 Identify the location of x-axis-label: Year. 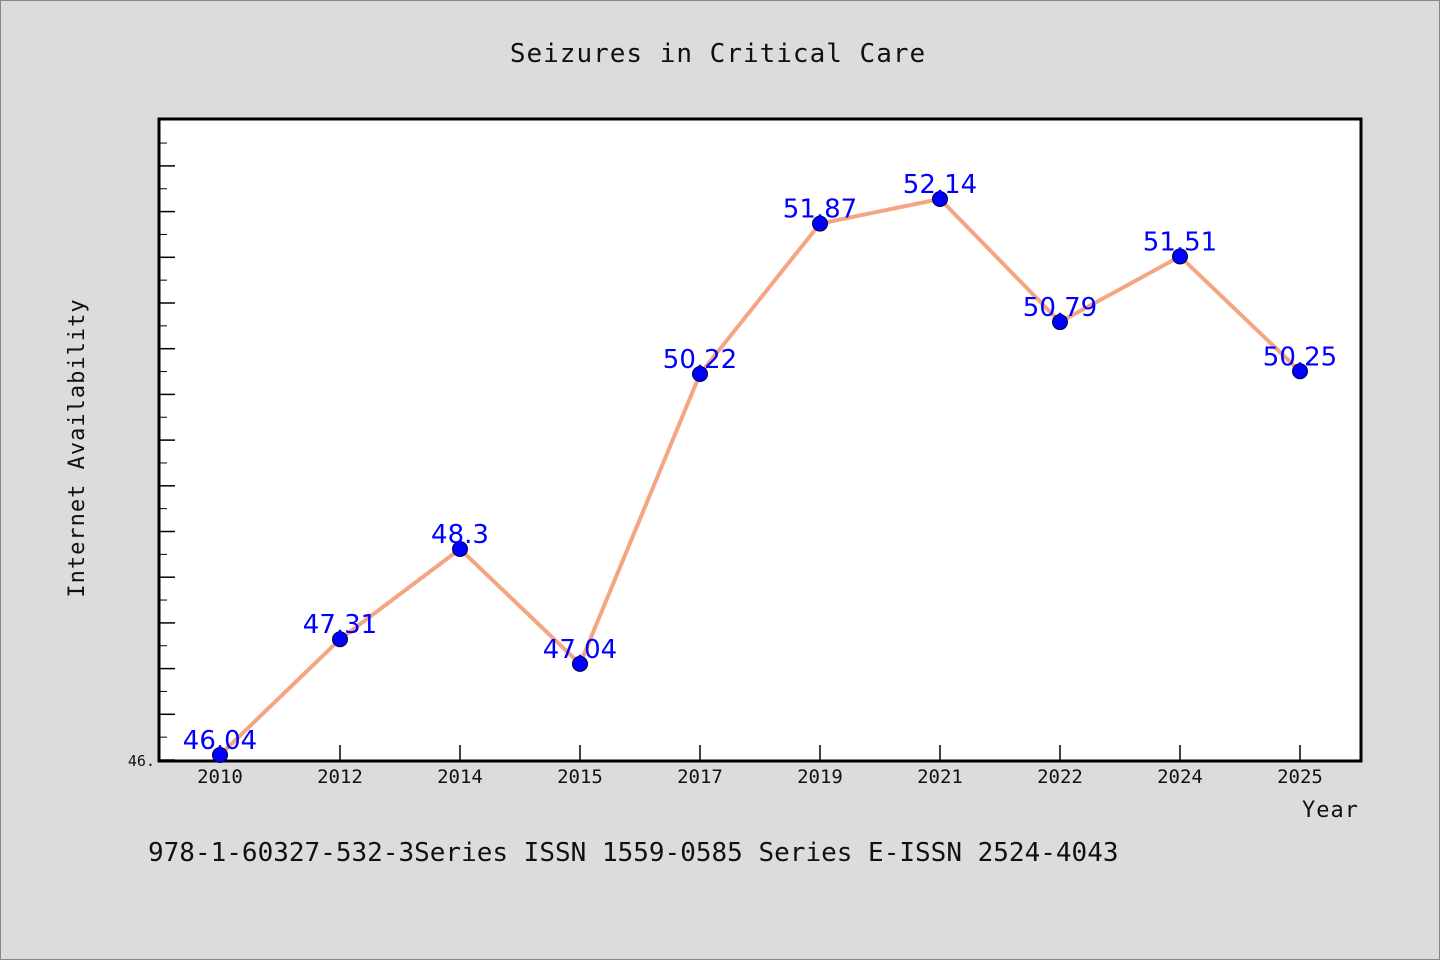
(1330, 810).